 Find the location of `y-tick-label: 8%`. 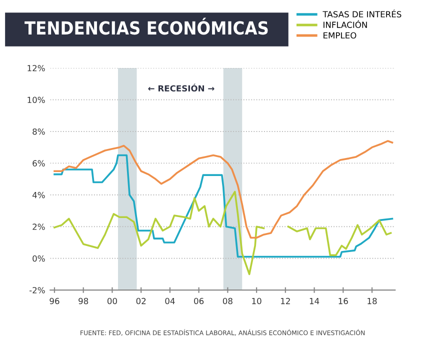

y-tick-label: 8% is located at coordinates (38, 131).